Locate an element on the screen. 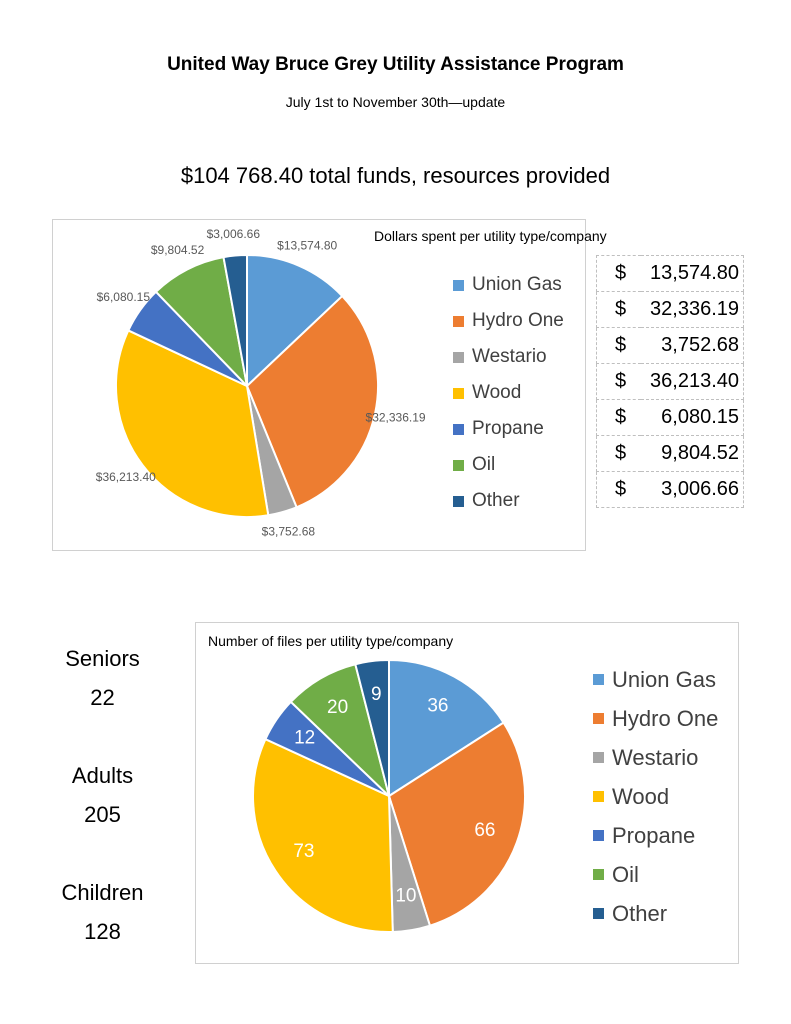  dollars-legend-item-westario: Westario is located at coordinates (508, 357).